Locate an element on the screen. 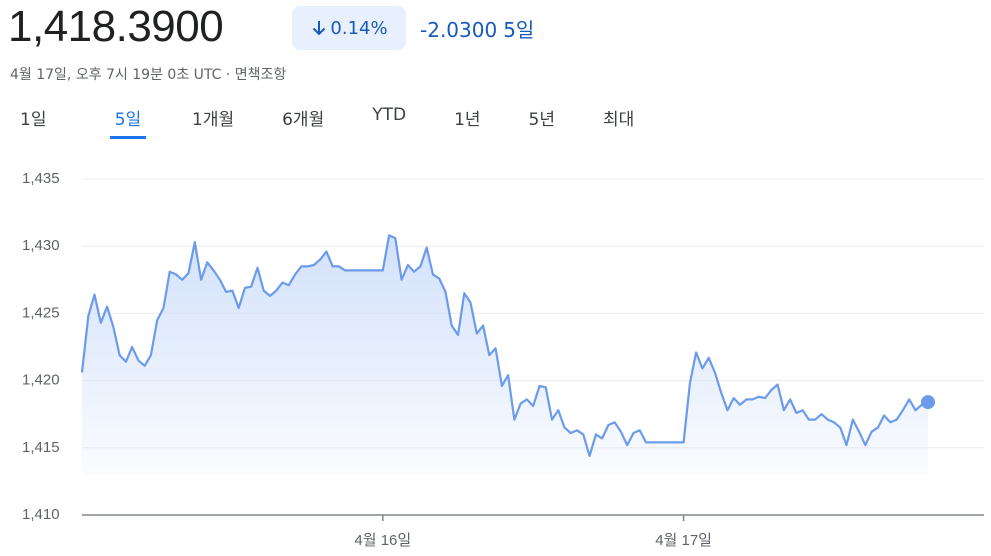 The width and height of the screenshot is (991, 556). change: -2.0300 5일 is located at coordinates (480, 28).